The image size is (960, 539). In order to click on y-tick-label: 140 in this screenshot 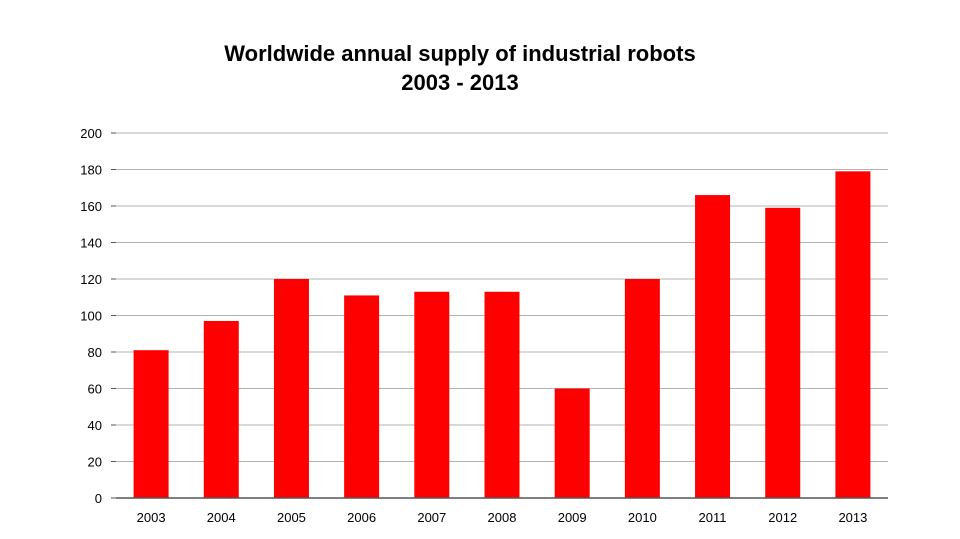, I will do `click(91, 243)`.